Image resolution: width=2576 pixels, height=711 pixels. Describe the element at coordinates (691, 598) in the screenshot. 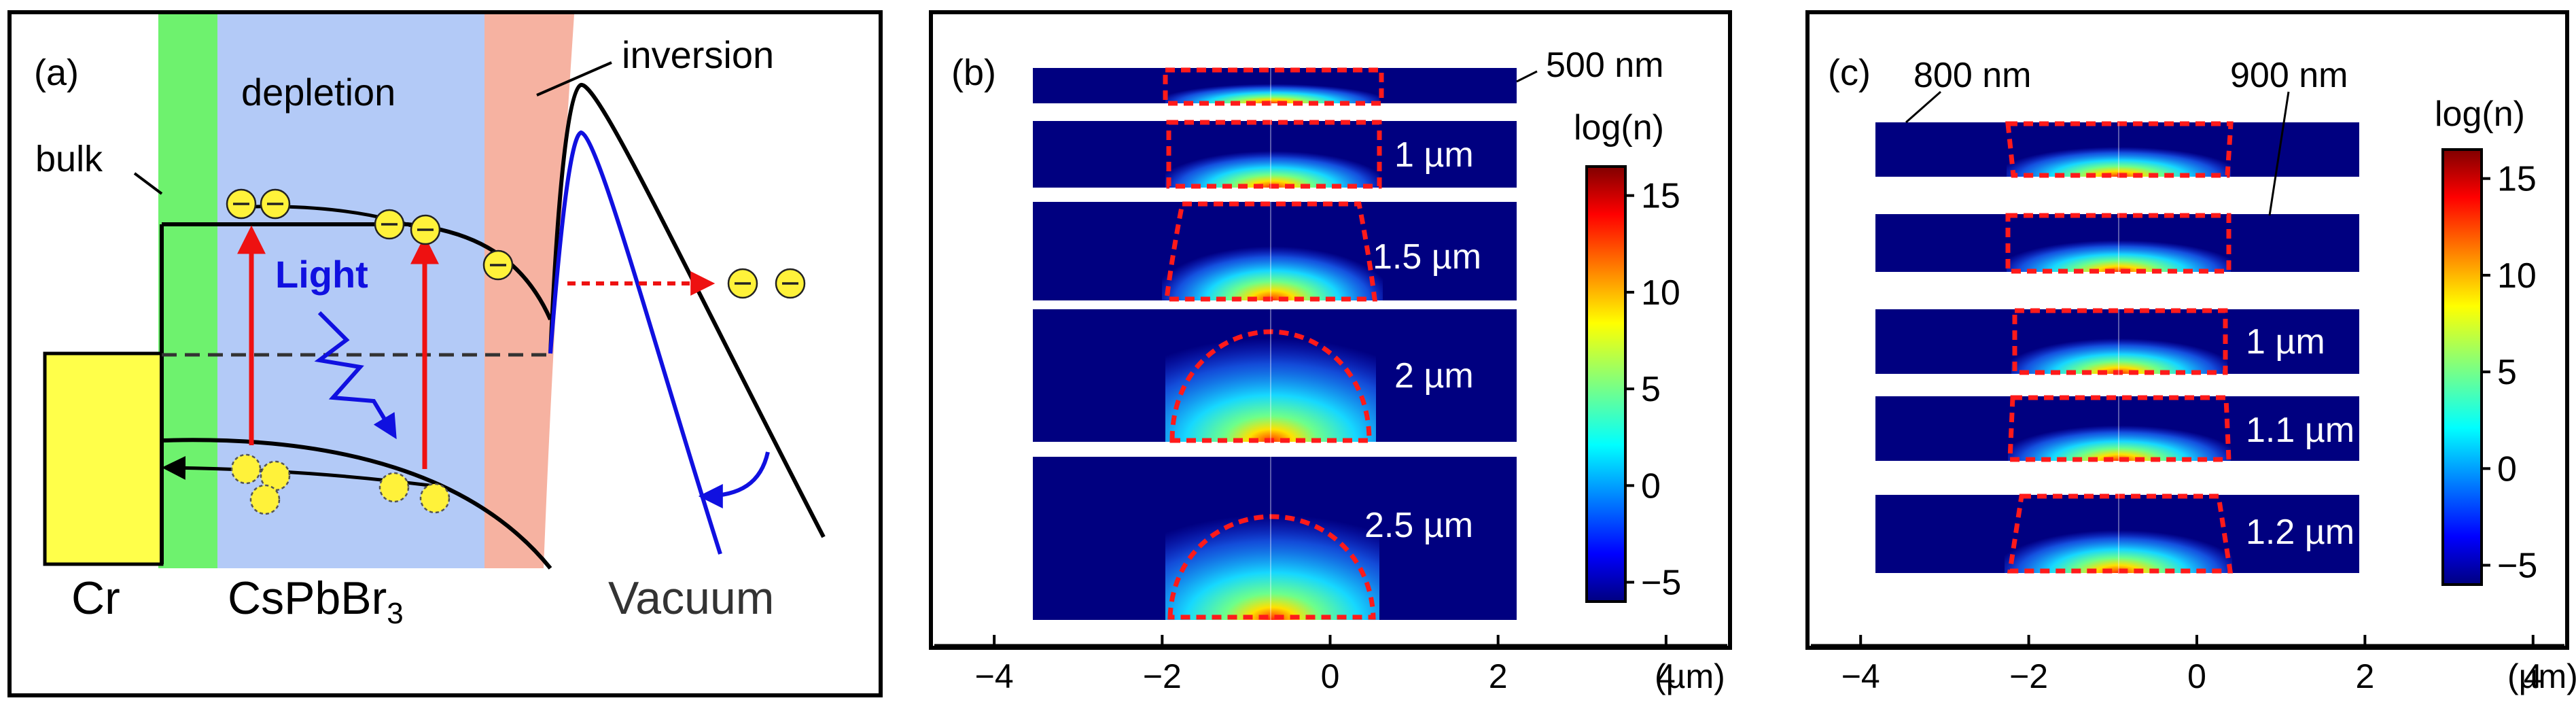

I see `vacuum-label: Vacuum` at that location.